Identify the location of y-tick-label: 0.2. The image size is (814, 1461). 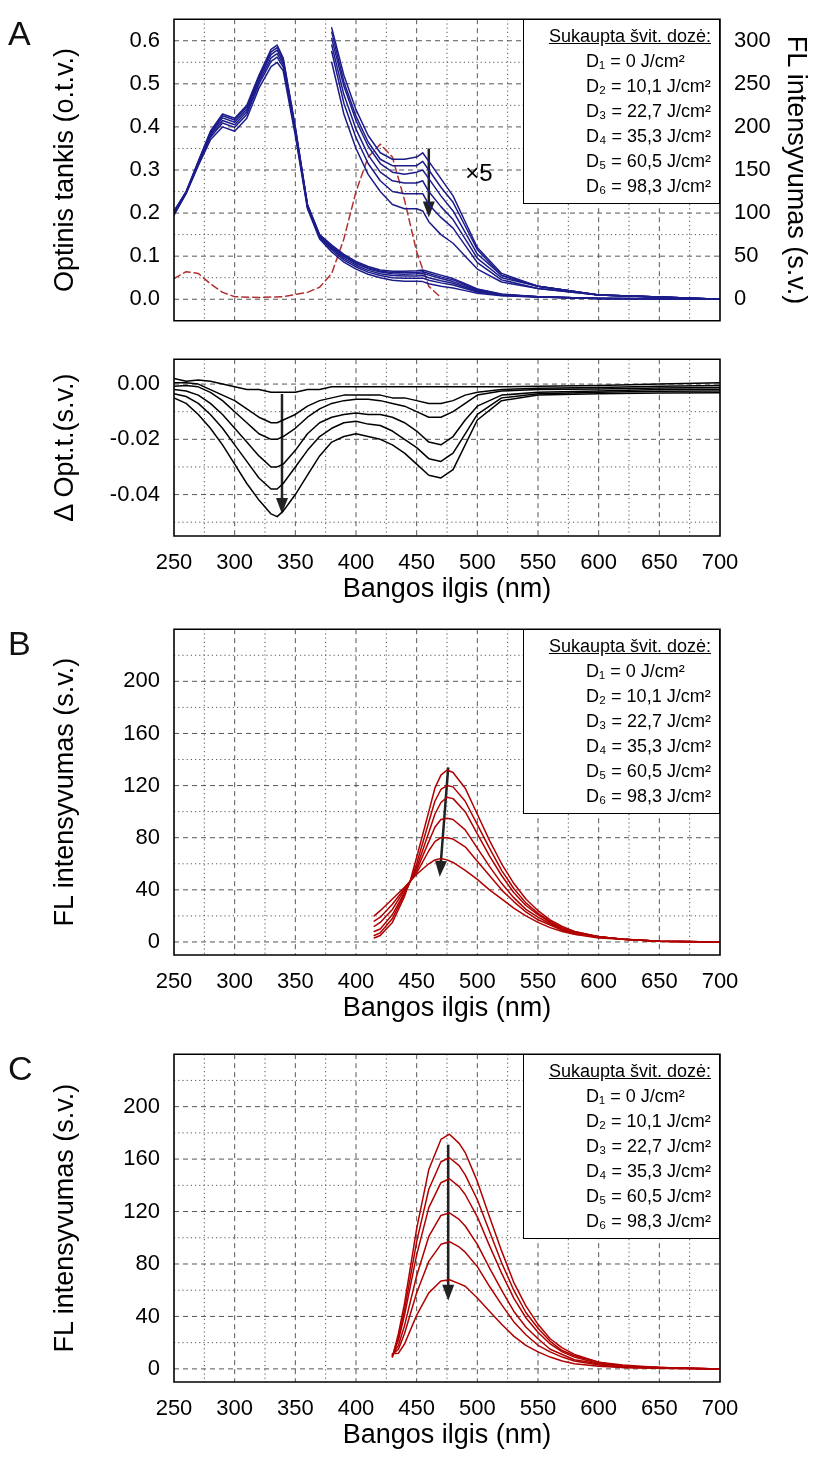
(144, 212).